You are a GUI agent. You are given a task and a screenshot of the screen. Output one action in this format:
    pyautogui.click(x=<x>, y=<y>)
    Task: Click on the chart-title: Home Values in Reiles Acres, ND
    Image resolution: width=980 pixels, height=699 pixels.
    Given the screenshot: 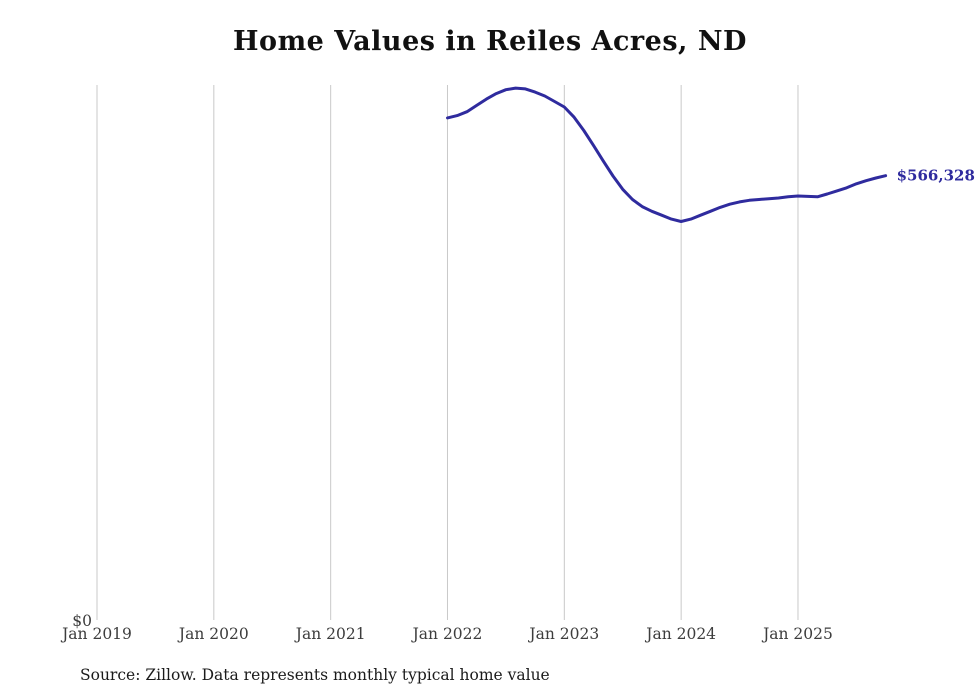 What is the action you would take?
    pyautogui.click(x=490, y=41)
    